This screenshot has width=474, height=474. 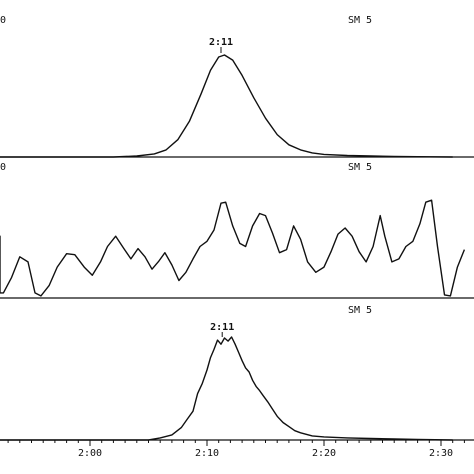 What do you see at coordinates (360, 20) in the screenshot?
I see `panel-top-right-label: SM 5` at bounding box center [360, 20].